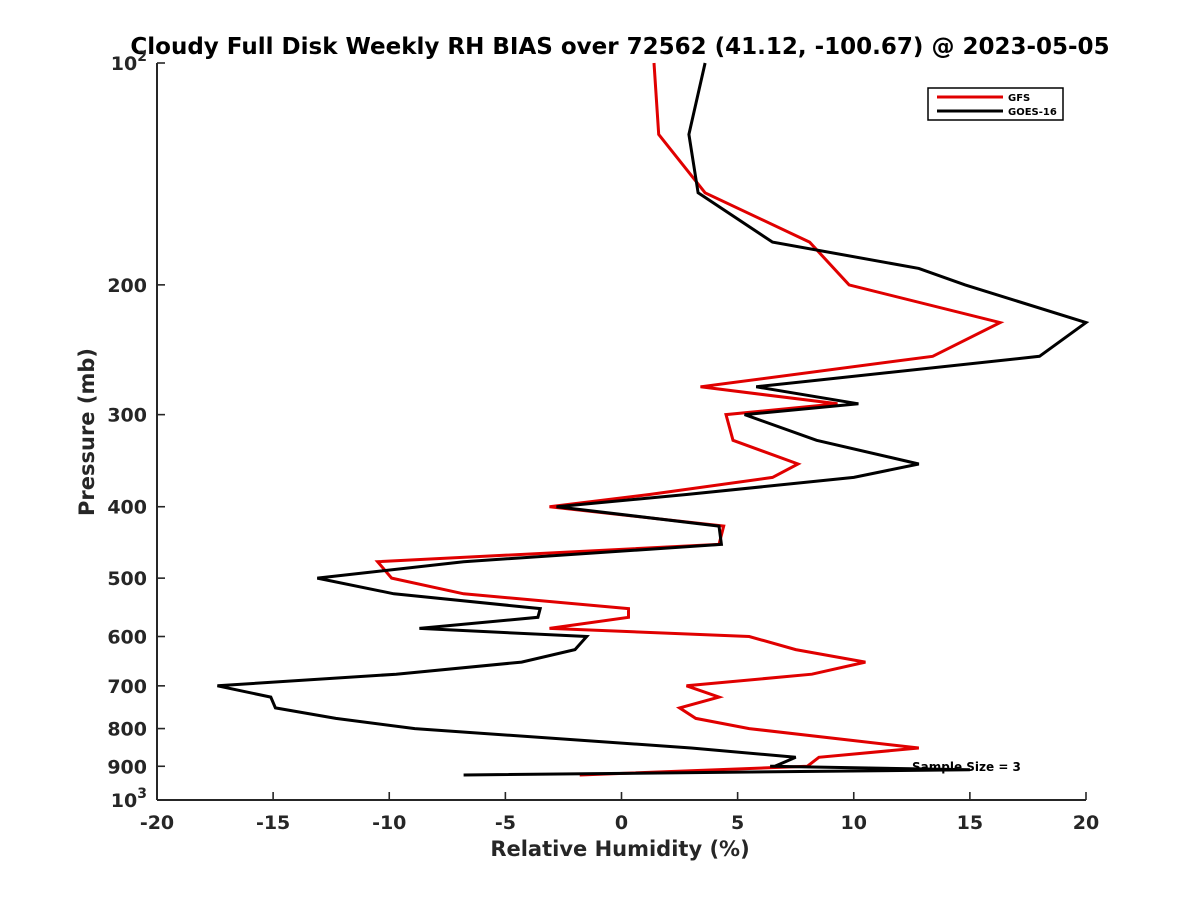 The height and width of the screenshot is (900, 1200). What do you see at coordinates (1086, 823) in the screenshot?
I see `x-tick-label: 20` at bounding box center [1086, 823].